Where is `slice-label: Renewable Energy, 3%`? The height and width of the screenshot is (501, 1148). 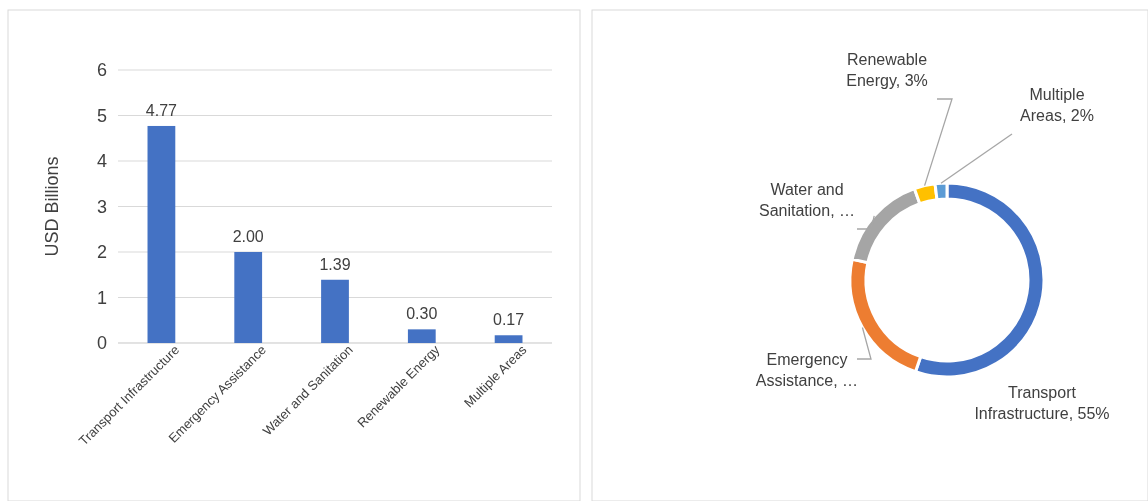
slice-label: Renewable Energy, 3% is located at coordinates (887, 70).